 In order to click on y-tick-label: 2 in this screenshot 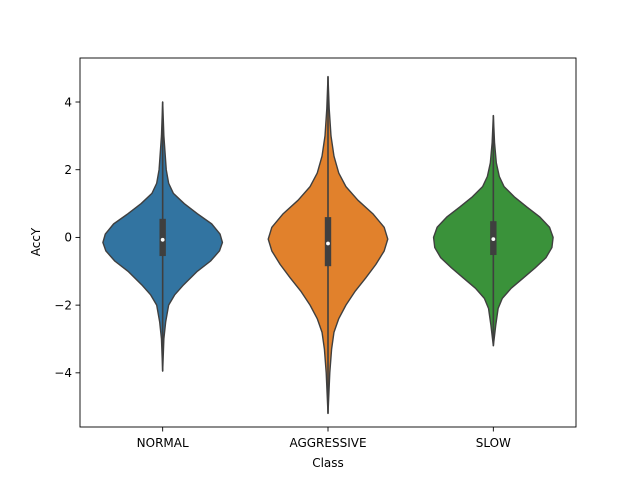, I will do `click(68, 170)`.